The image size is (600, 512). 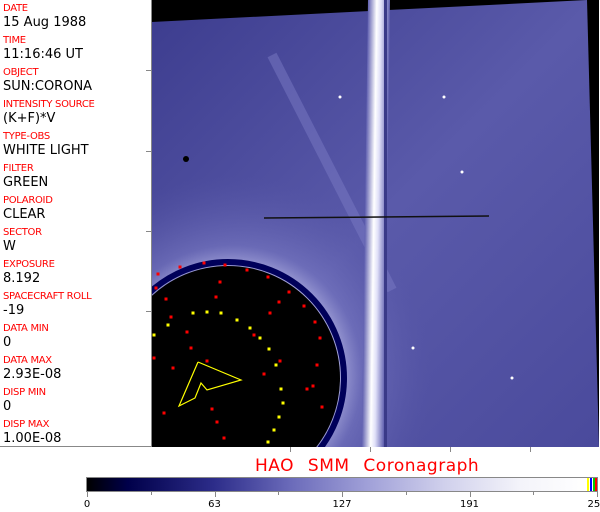 What do you see at coordinates (48, 86) in the screenshot?
I see `field-value: SUN:CORONA` at bounding box center [48, 86].